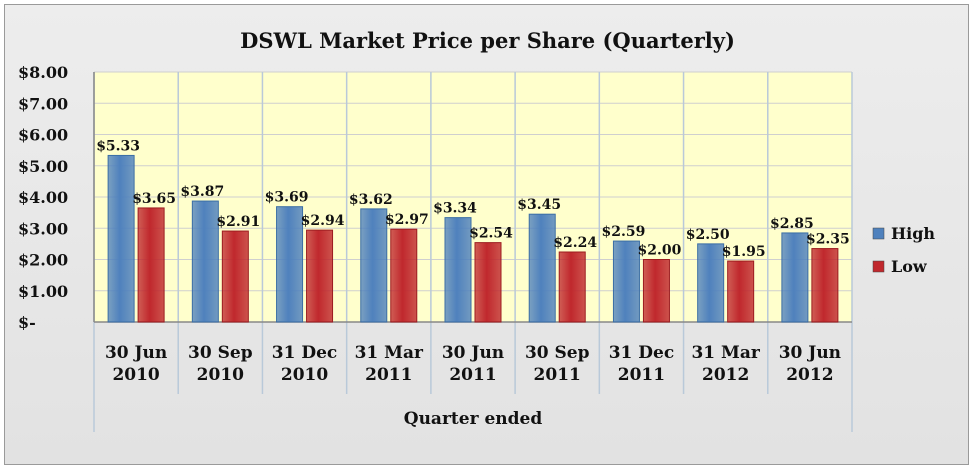  I want to click on chart-title: DSWL Market Price per Share (Quarterly), so click(487, 40).